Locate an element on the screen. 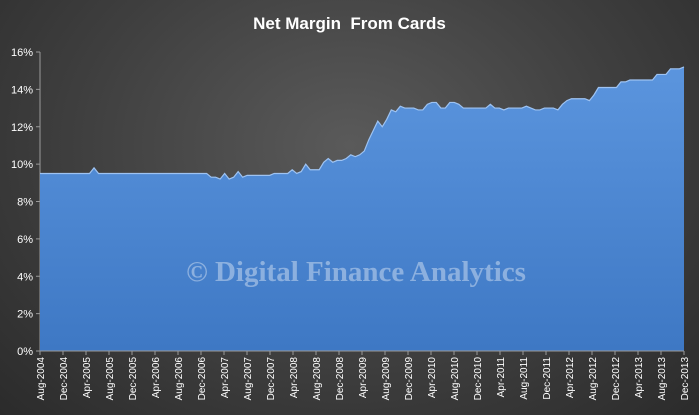  x-tick-label: Dec-2004 is located at coordinates (64, 379).